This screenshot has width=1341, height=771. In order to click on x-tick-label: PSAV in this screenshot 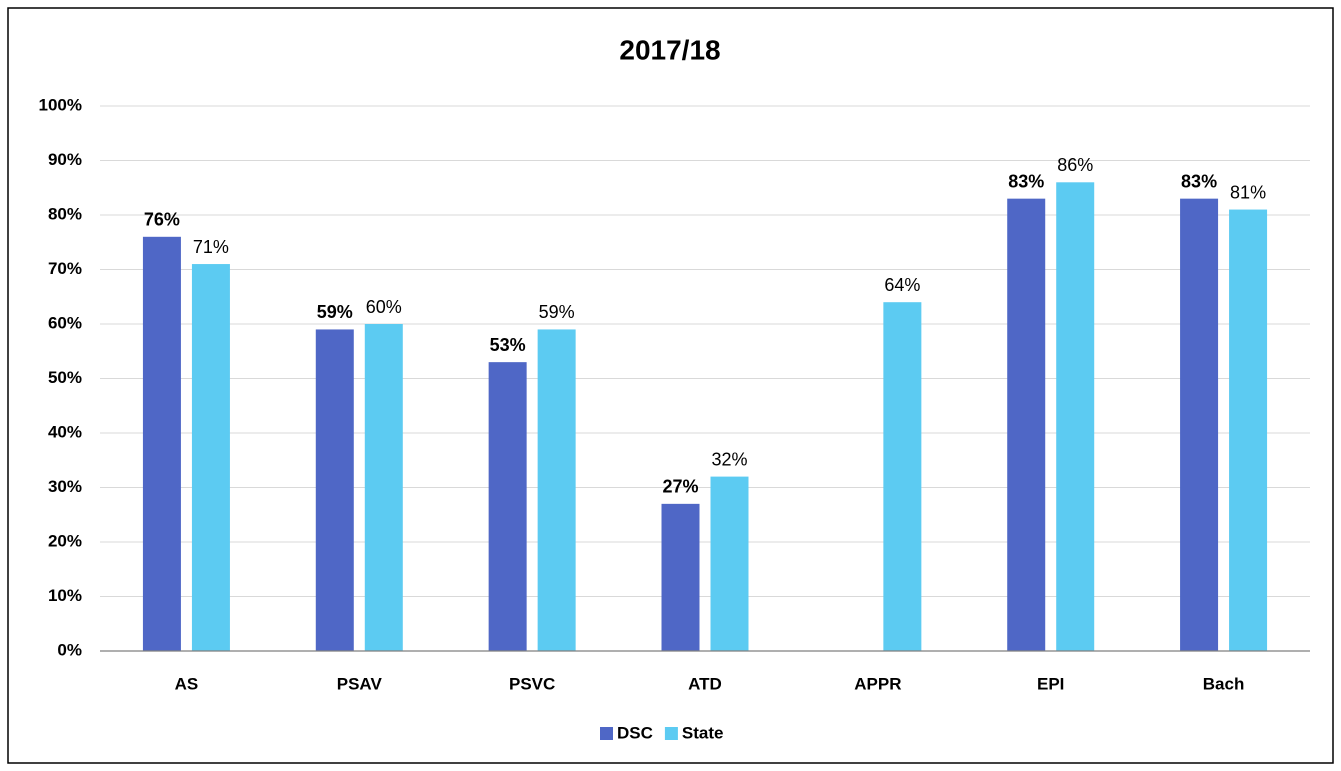, I will do `click(360, 683)`.